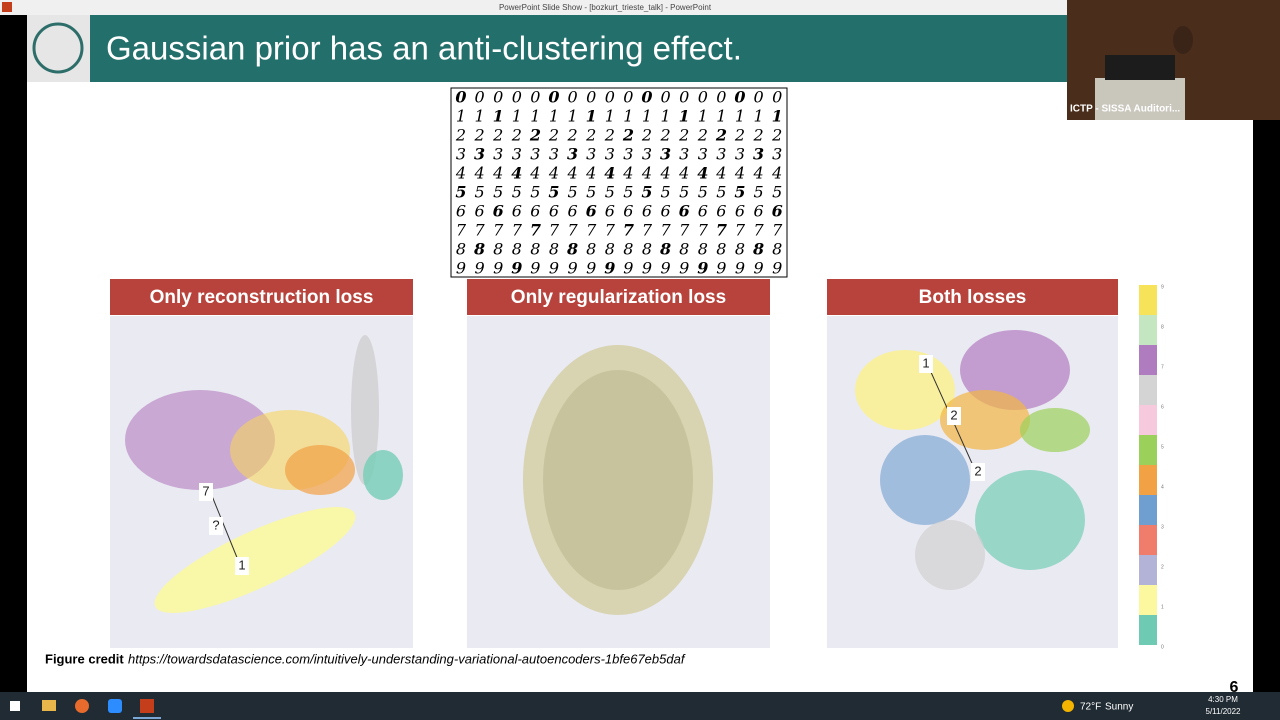  I want to click on weather: Sunny, so click(1119, 707).